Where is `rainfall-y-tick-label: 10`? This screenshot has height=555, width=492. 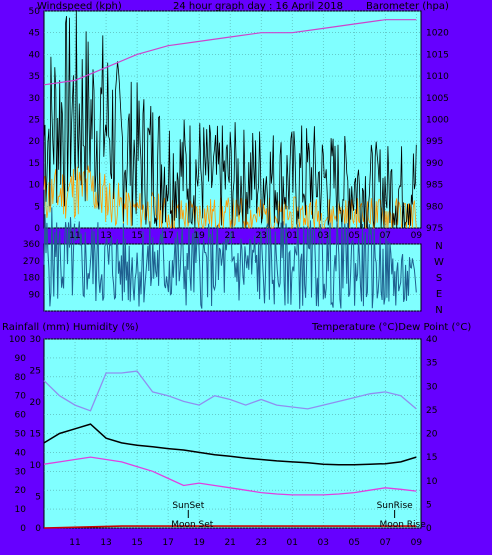
rainfall-y-tick-label: 10 is located at coordinates (36, 466).